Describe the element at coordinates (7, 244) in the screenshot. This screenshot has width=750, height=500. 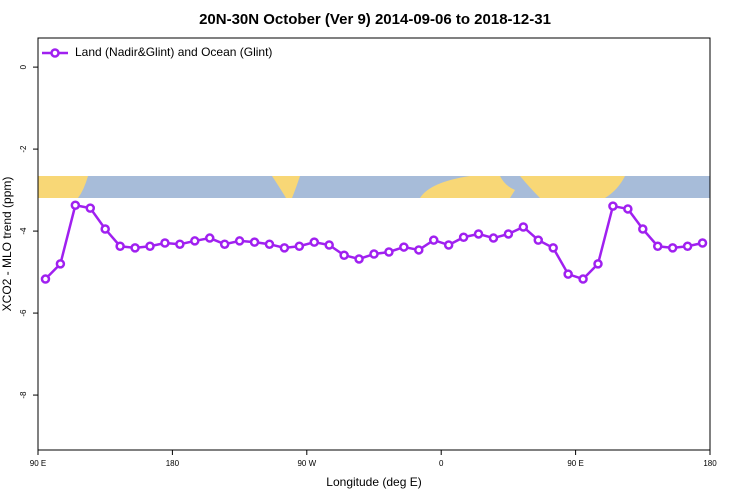
I see `y-axis-label: XCO2 - MLO trend (ppm)` at that location.